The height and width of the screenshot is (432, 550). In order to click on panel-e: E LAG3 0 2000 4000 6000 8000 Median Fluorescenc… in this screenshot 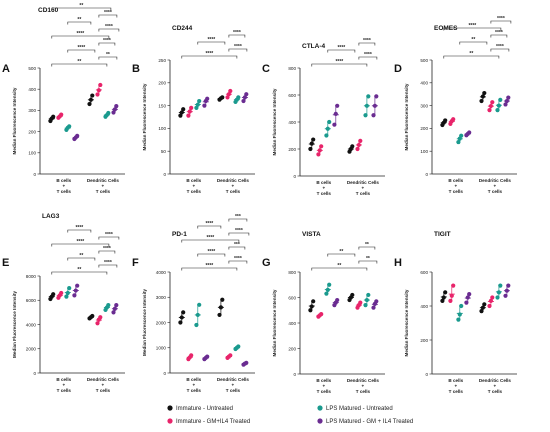, I will do `click(63, 303)`.